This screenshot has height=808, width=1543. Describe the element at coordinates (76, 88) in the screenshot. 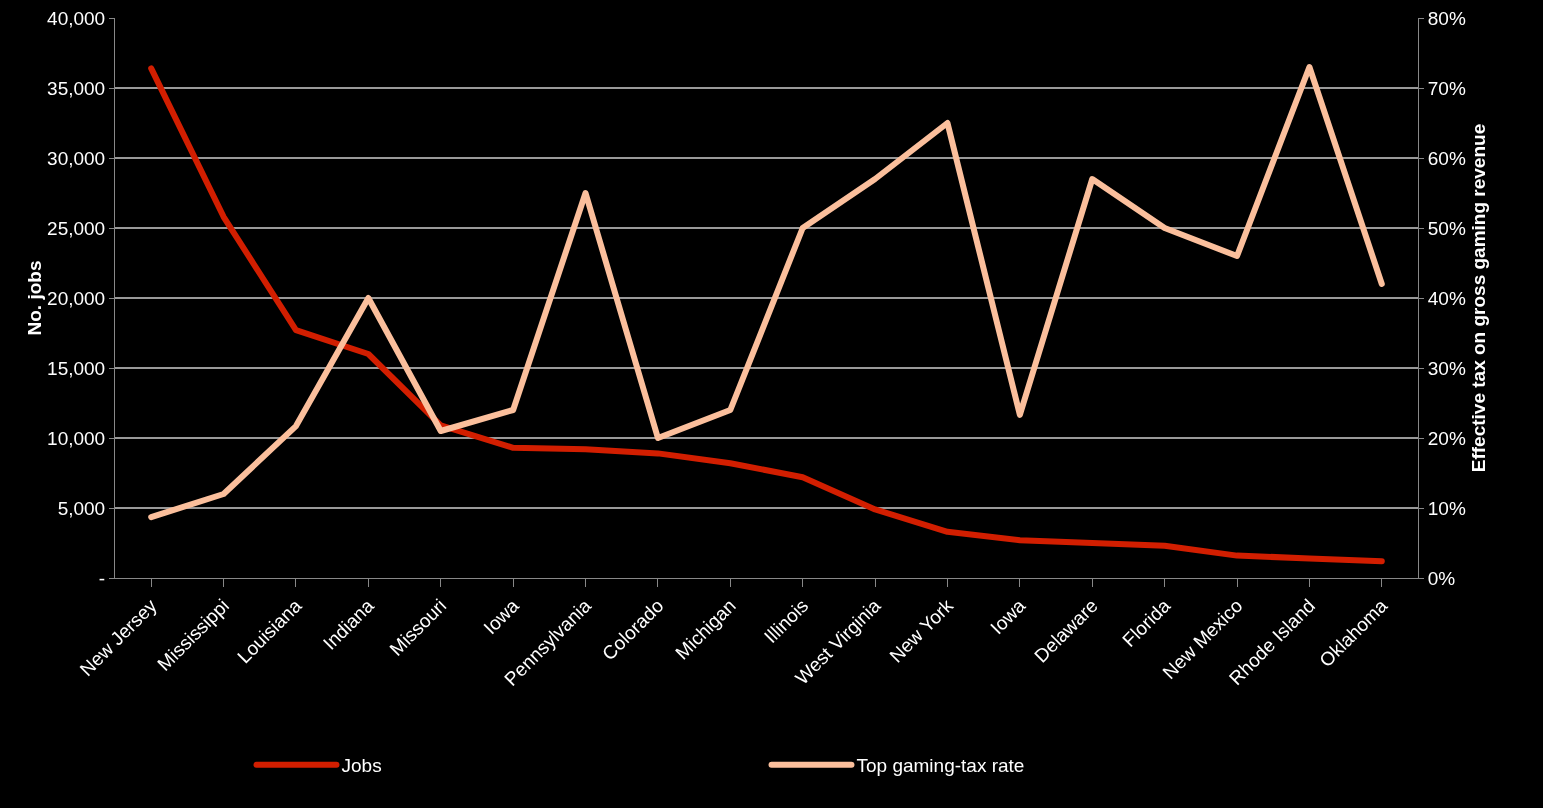

I see `y-tick-label: 35,000` at that location.